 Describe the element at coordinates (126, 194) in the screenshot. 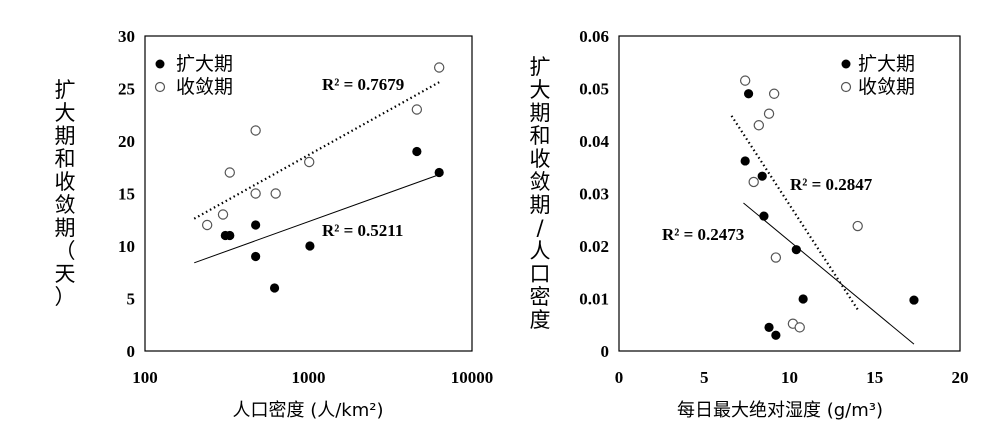

I see `y-tick-label: 15` at that location.